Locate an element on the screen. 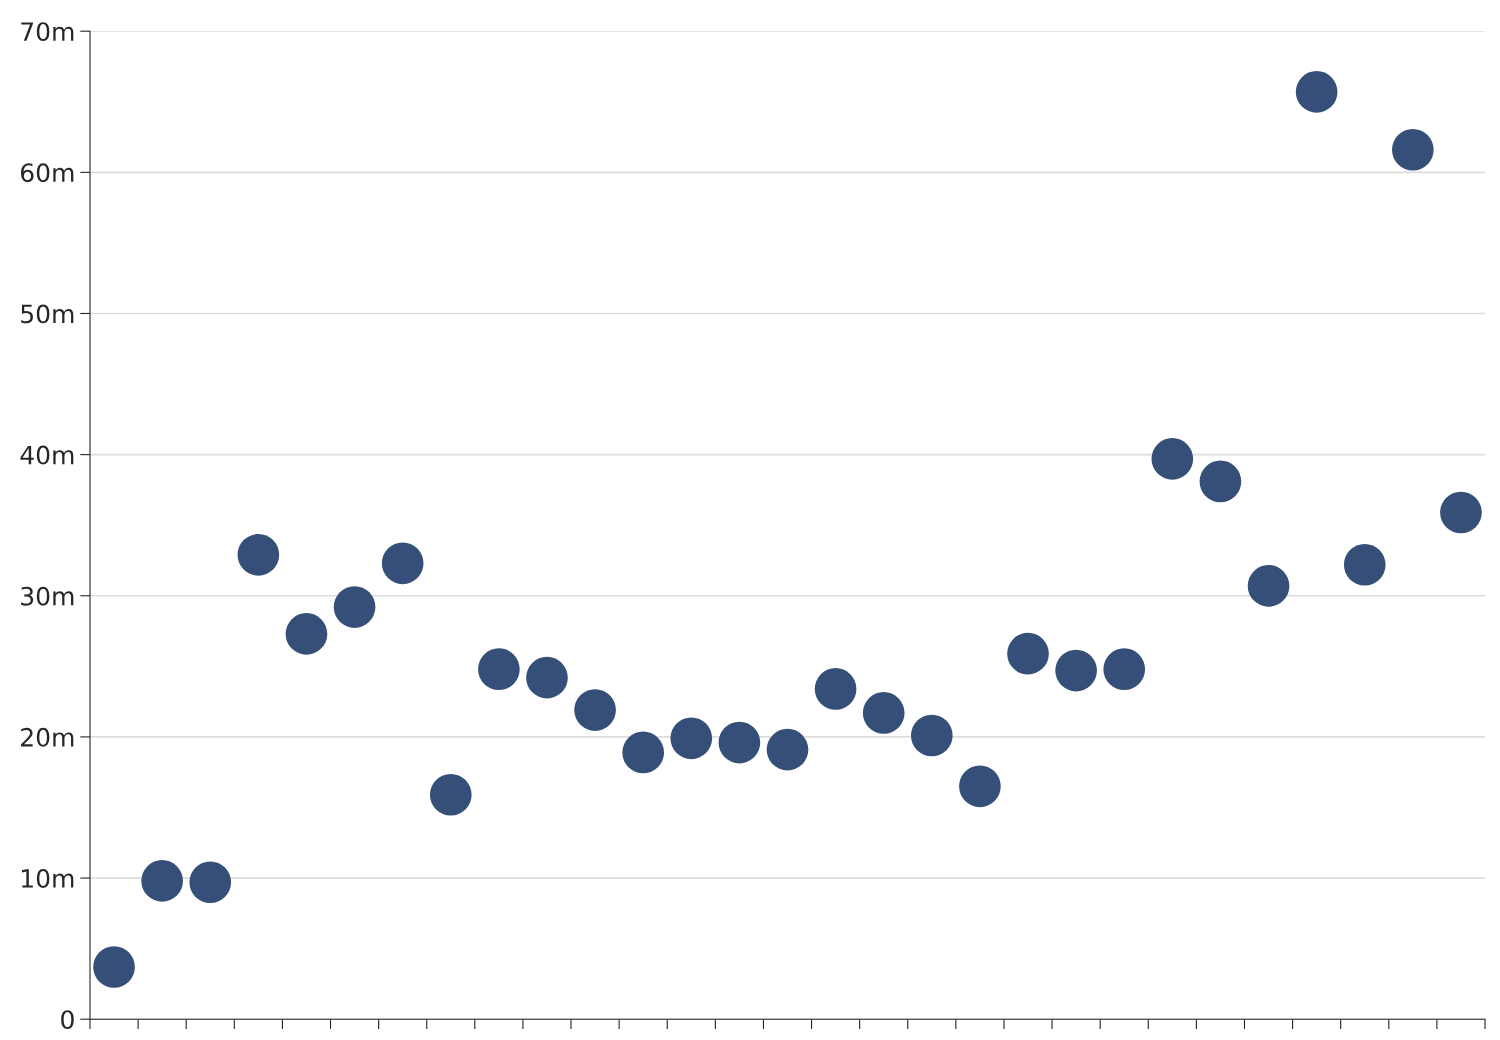 This screenshot has height=1040, width=1500. y-tick-label: 40m is located at coordinates (47, 455).